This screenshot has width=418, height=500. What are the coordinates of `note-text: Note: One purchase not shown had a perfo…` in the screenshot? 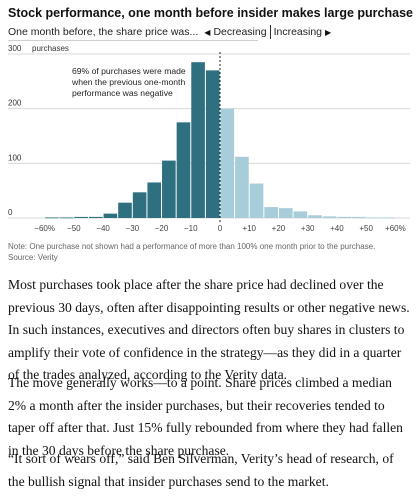 It's located at (192, 246).